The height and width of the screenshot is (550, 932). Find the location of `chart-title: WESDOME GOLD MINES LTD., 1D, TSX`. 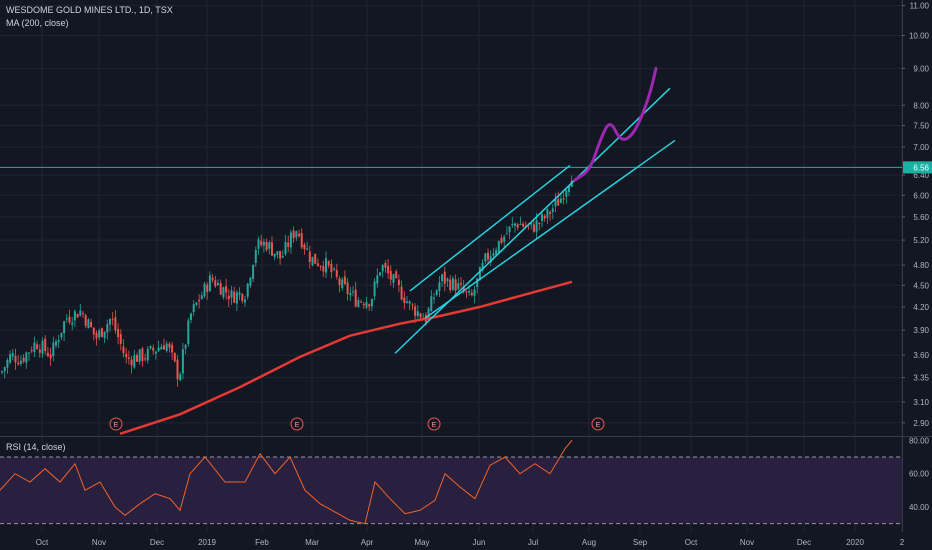

chart-title: WESDOME GOLD MINES LTD., 1D, TSX is located at coordinates (89, 10).